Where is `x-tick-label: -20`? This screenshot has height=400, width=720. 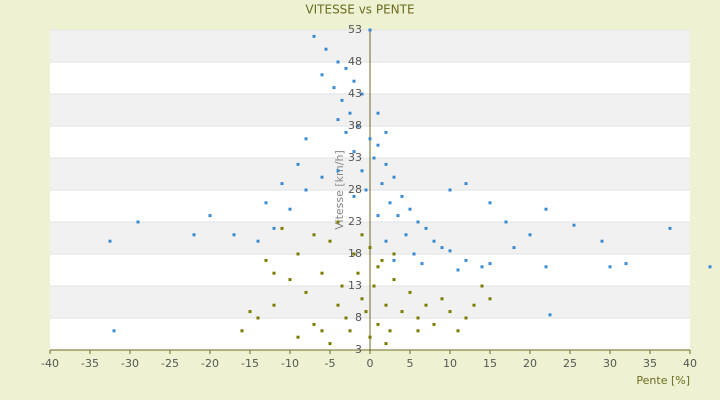 x-tick-label: -20 is located at coordinates (210, 363).